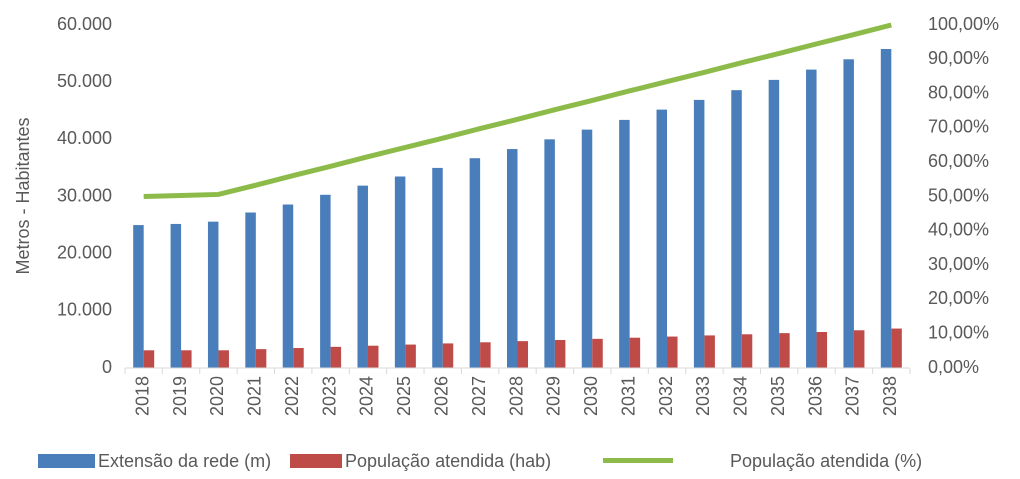  What do you see at coordinates (404, 396) in the screenshot?
I see `x-tick-label: 2025` at bounding box center [404, 396].